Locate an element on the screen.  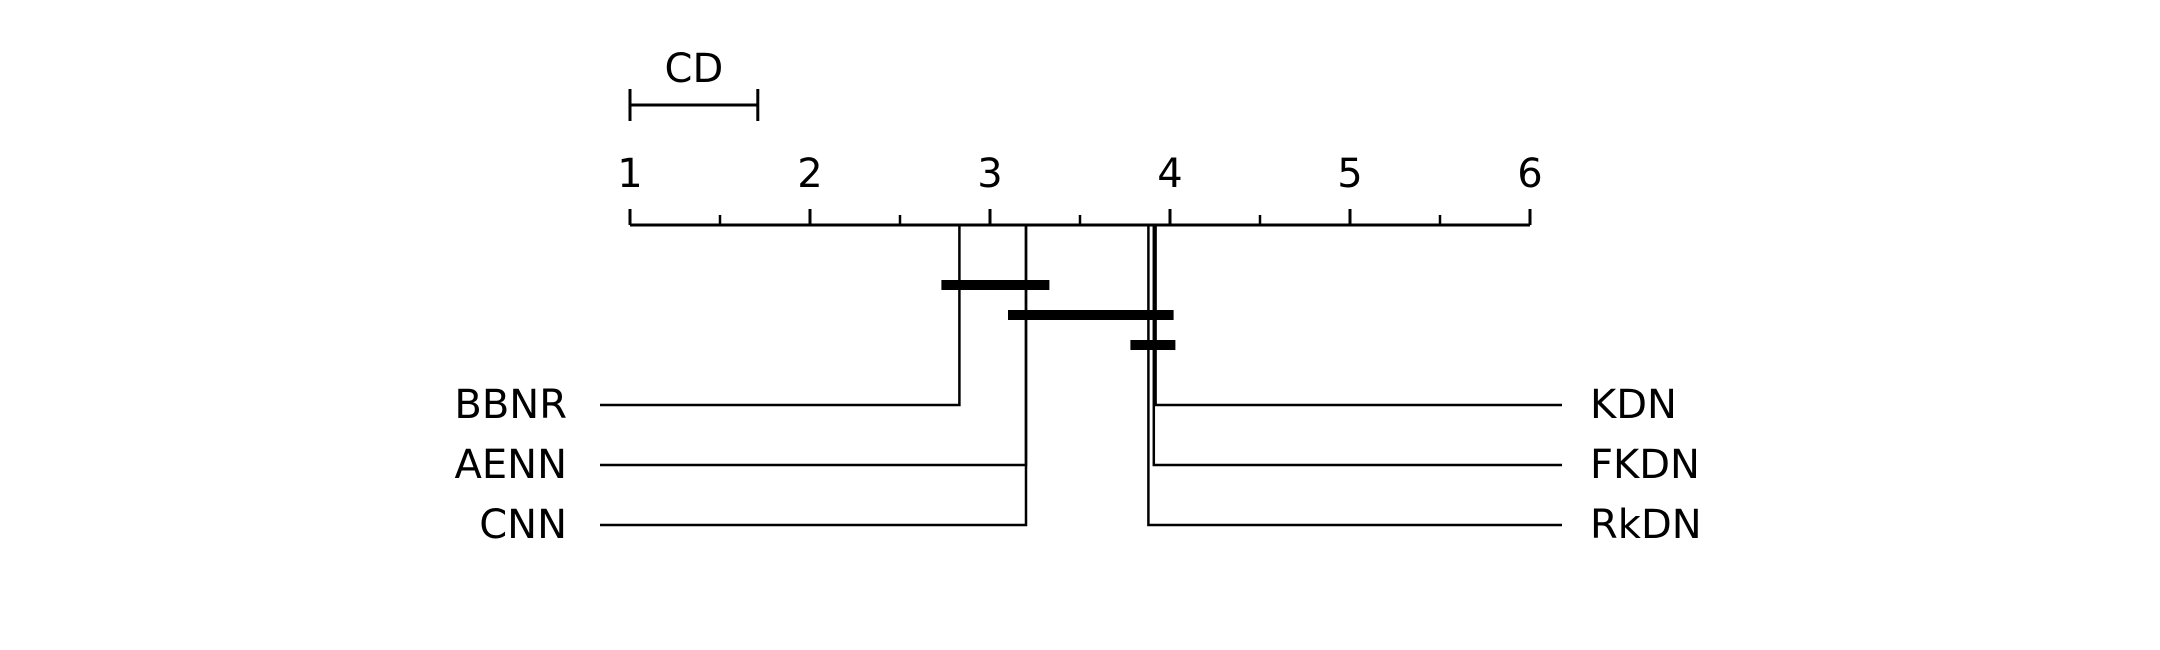
axis-ticks: 1 2 3 4 5 6 is located at coordinates (1080, 188).